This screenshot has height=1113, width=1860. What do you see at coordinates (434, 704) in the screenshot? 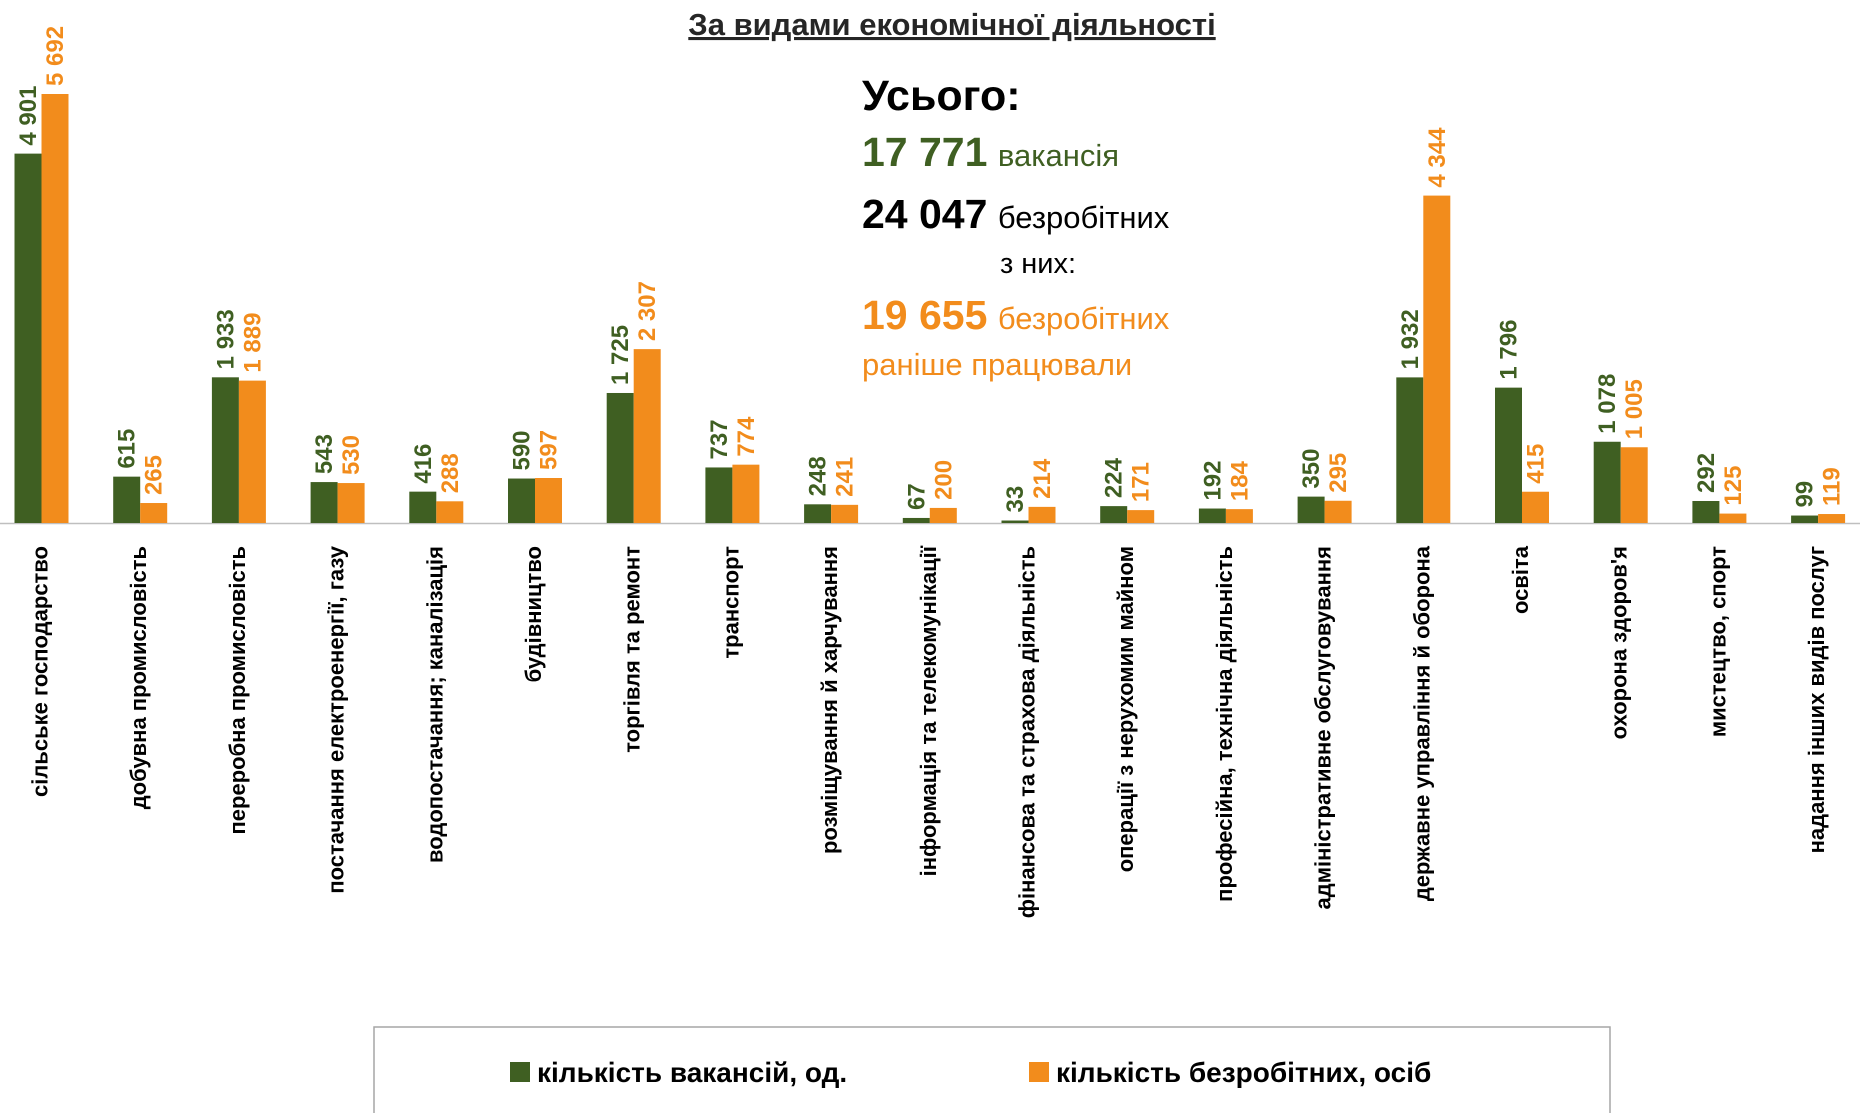
I see `x-tick-label: водопостачання; каналізація` at bounding box center [434, 704].